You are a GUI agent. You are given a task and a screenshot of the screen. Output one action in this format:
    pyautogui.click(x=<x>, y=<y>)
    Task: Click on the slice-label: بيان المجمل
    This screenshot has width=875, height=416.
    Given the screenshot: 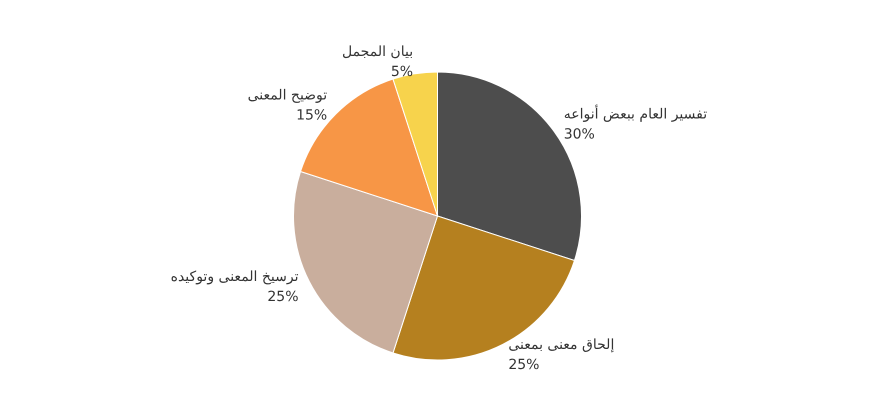 What is the action you would take?
    pyautogui.click(x=378, y=52)
    